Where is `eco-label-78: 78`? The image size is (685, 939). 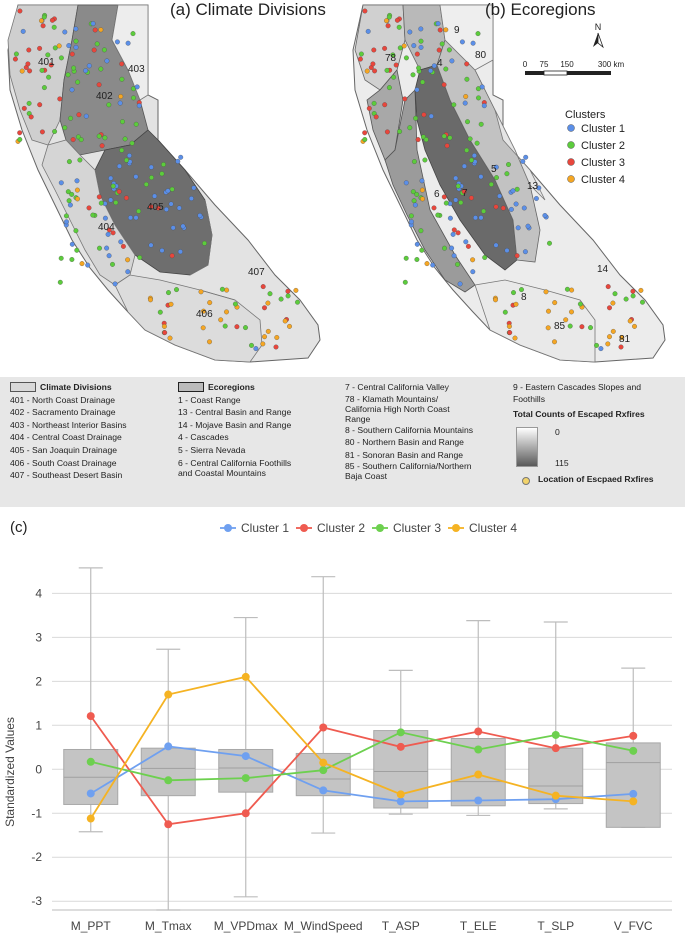
eco-label-78: 78 is located at coordinates (391, 58).